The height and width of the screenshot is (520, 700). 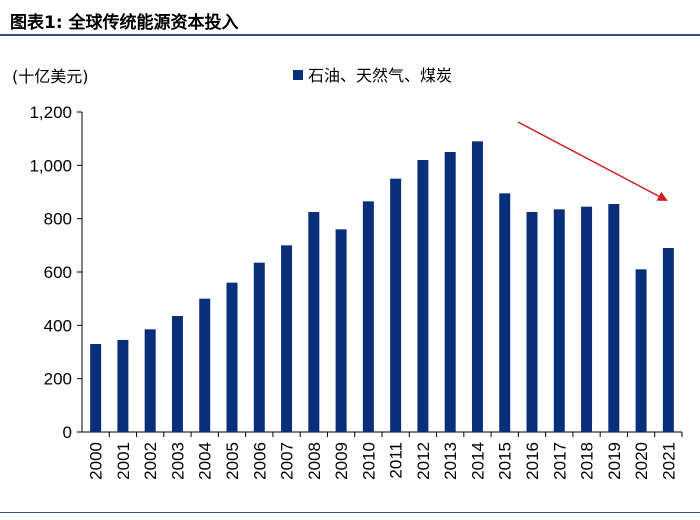 What do you see at coordinates (614, 461) in the screenshot?
I see `x-tick-label: 2019` at bounding box center [614, 461].